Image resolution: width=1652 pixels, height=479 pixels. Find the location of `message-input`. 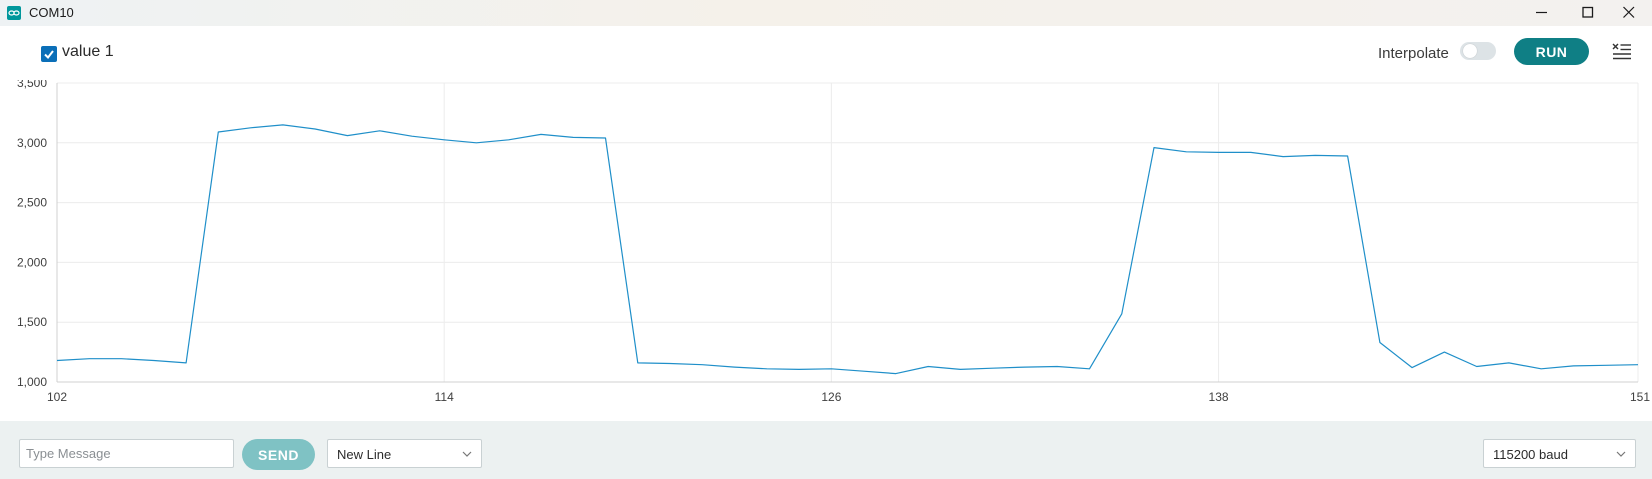

message-input is located at coordinates (126, 453).